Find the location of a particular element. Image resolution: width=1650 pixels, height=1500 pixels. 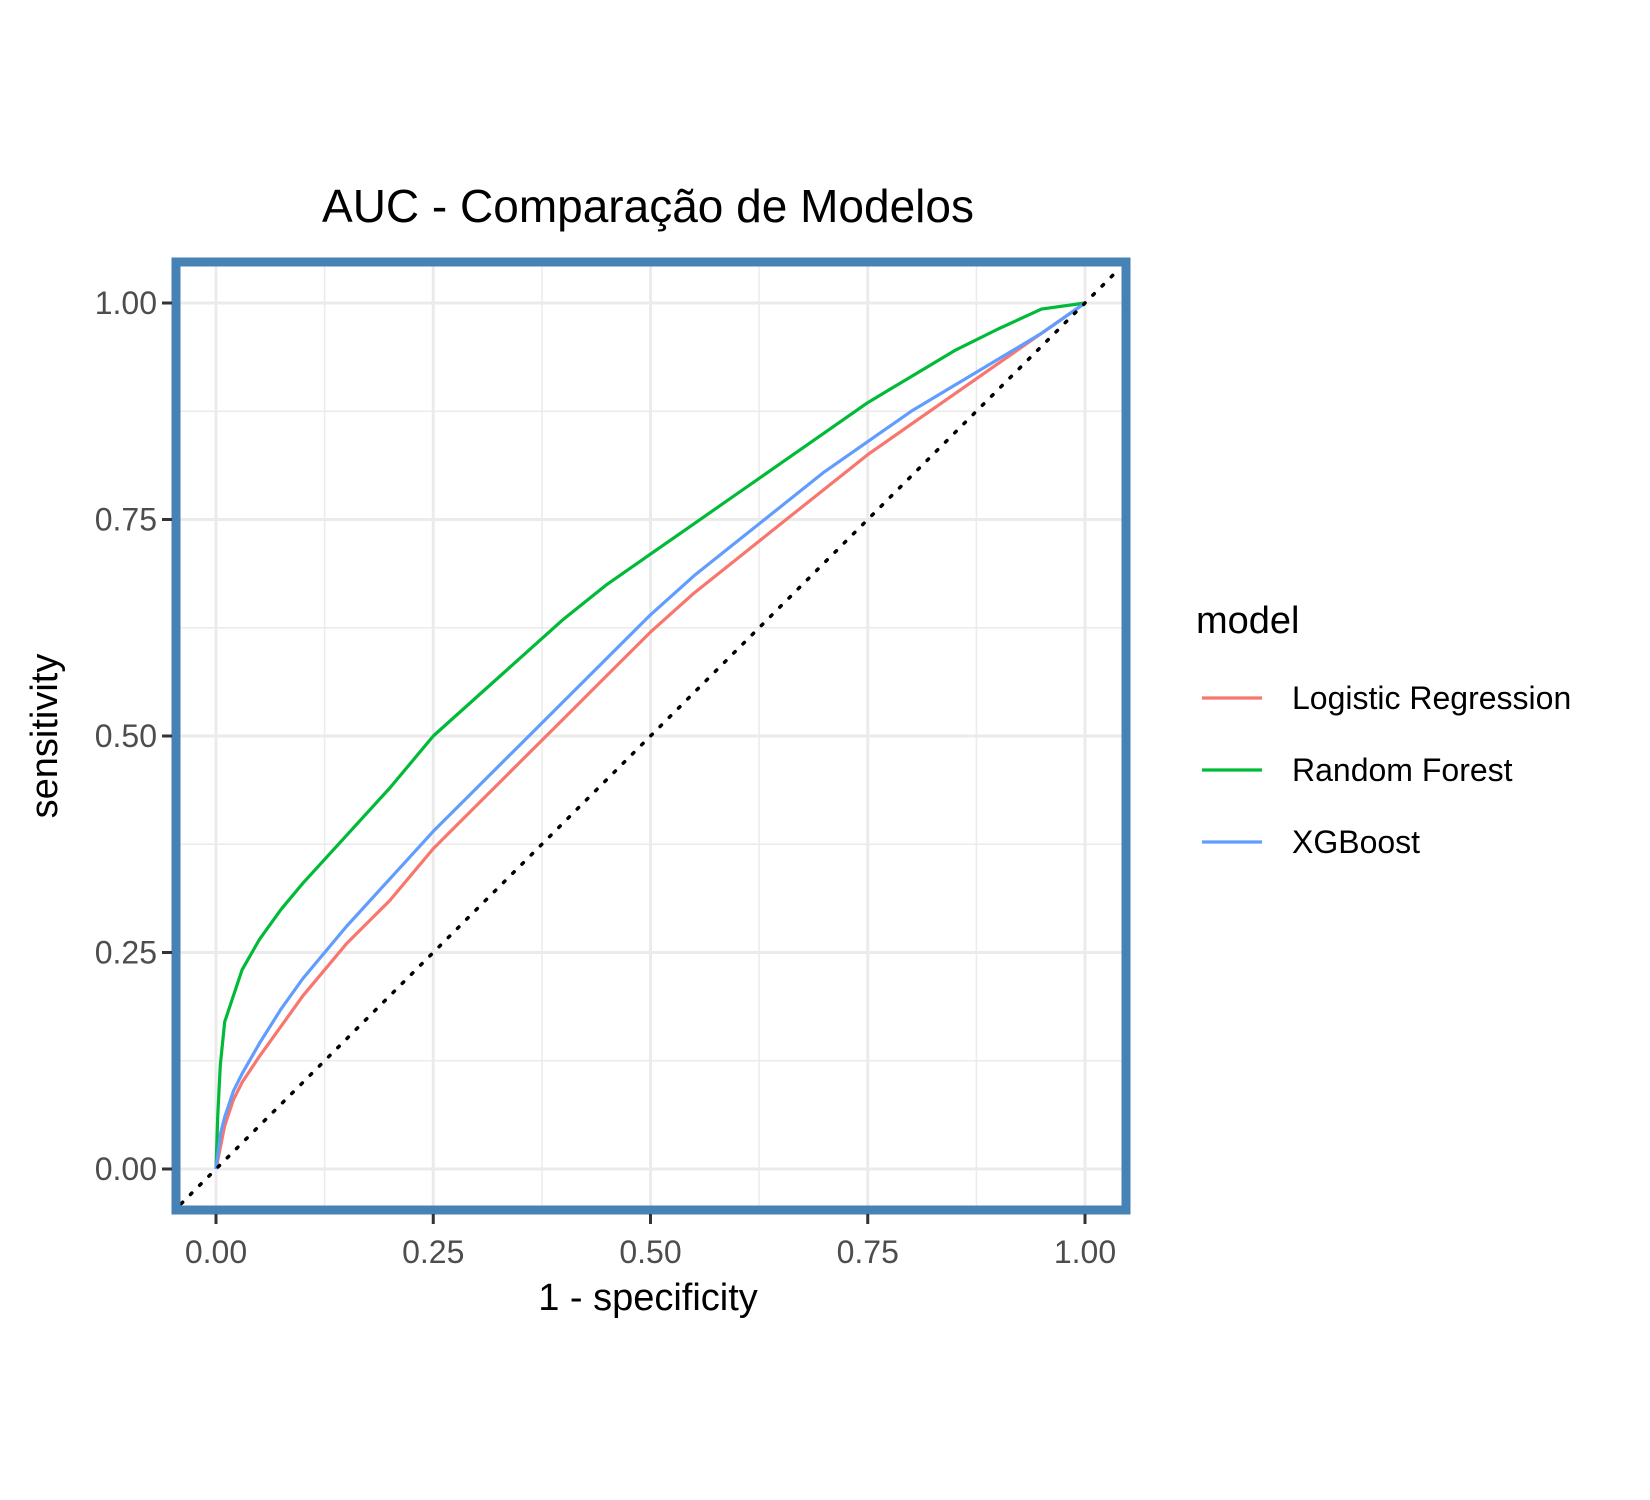

y-tick-label: 0.75 is located at coordinates (126, 520).